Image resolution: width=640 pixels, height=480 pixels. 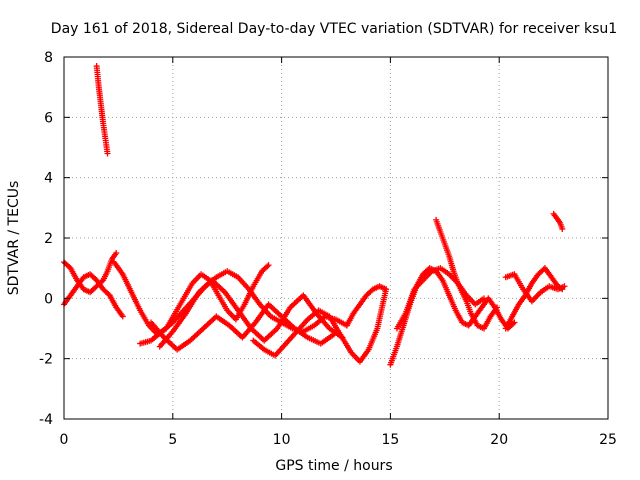 I want to click on series-sat-b, so click(x=93, y=295).